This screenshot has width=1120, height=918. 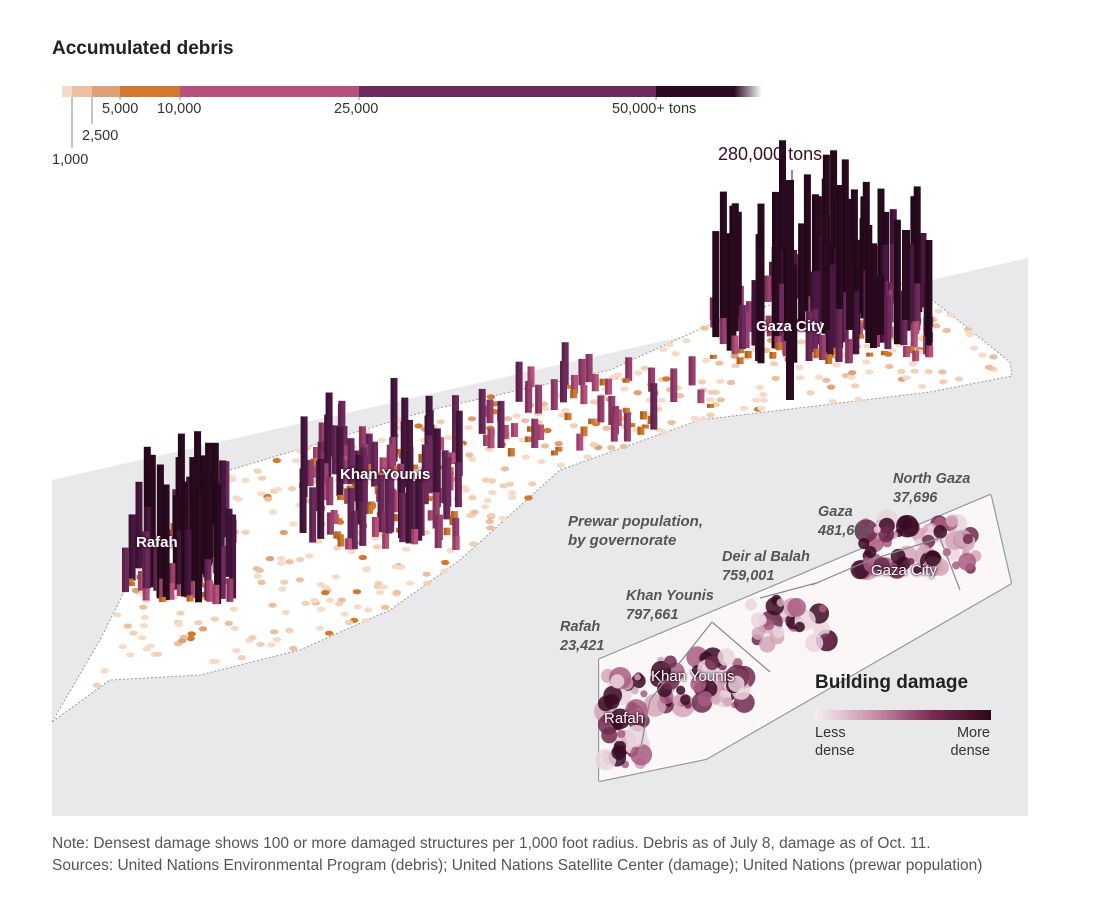 What do you see at coordinates (880, 305) in the screenshot?
I see `debris-spike` at bounding box center [880, 305].